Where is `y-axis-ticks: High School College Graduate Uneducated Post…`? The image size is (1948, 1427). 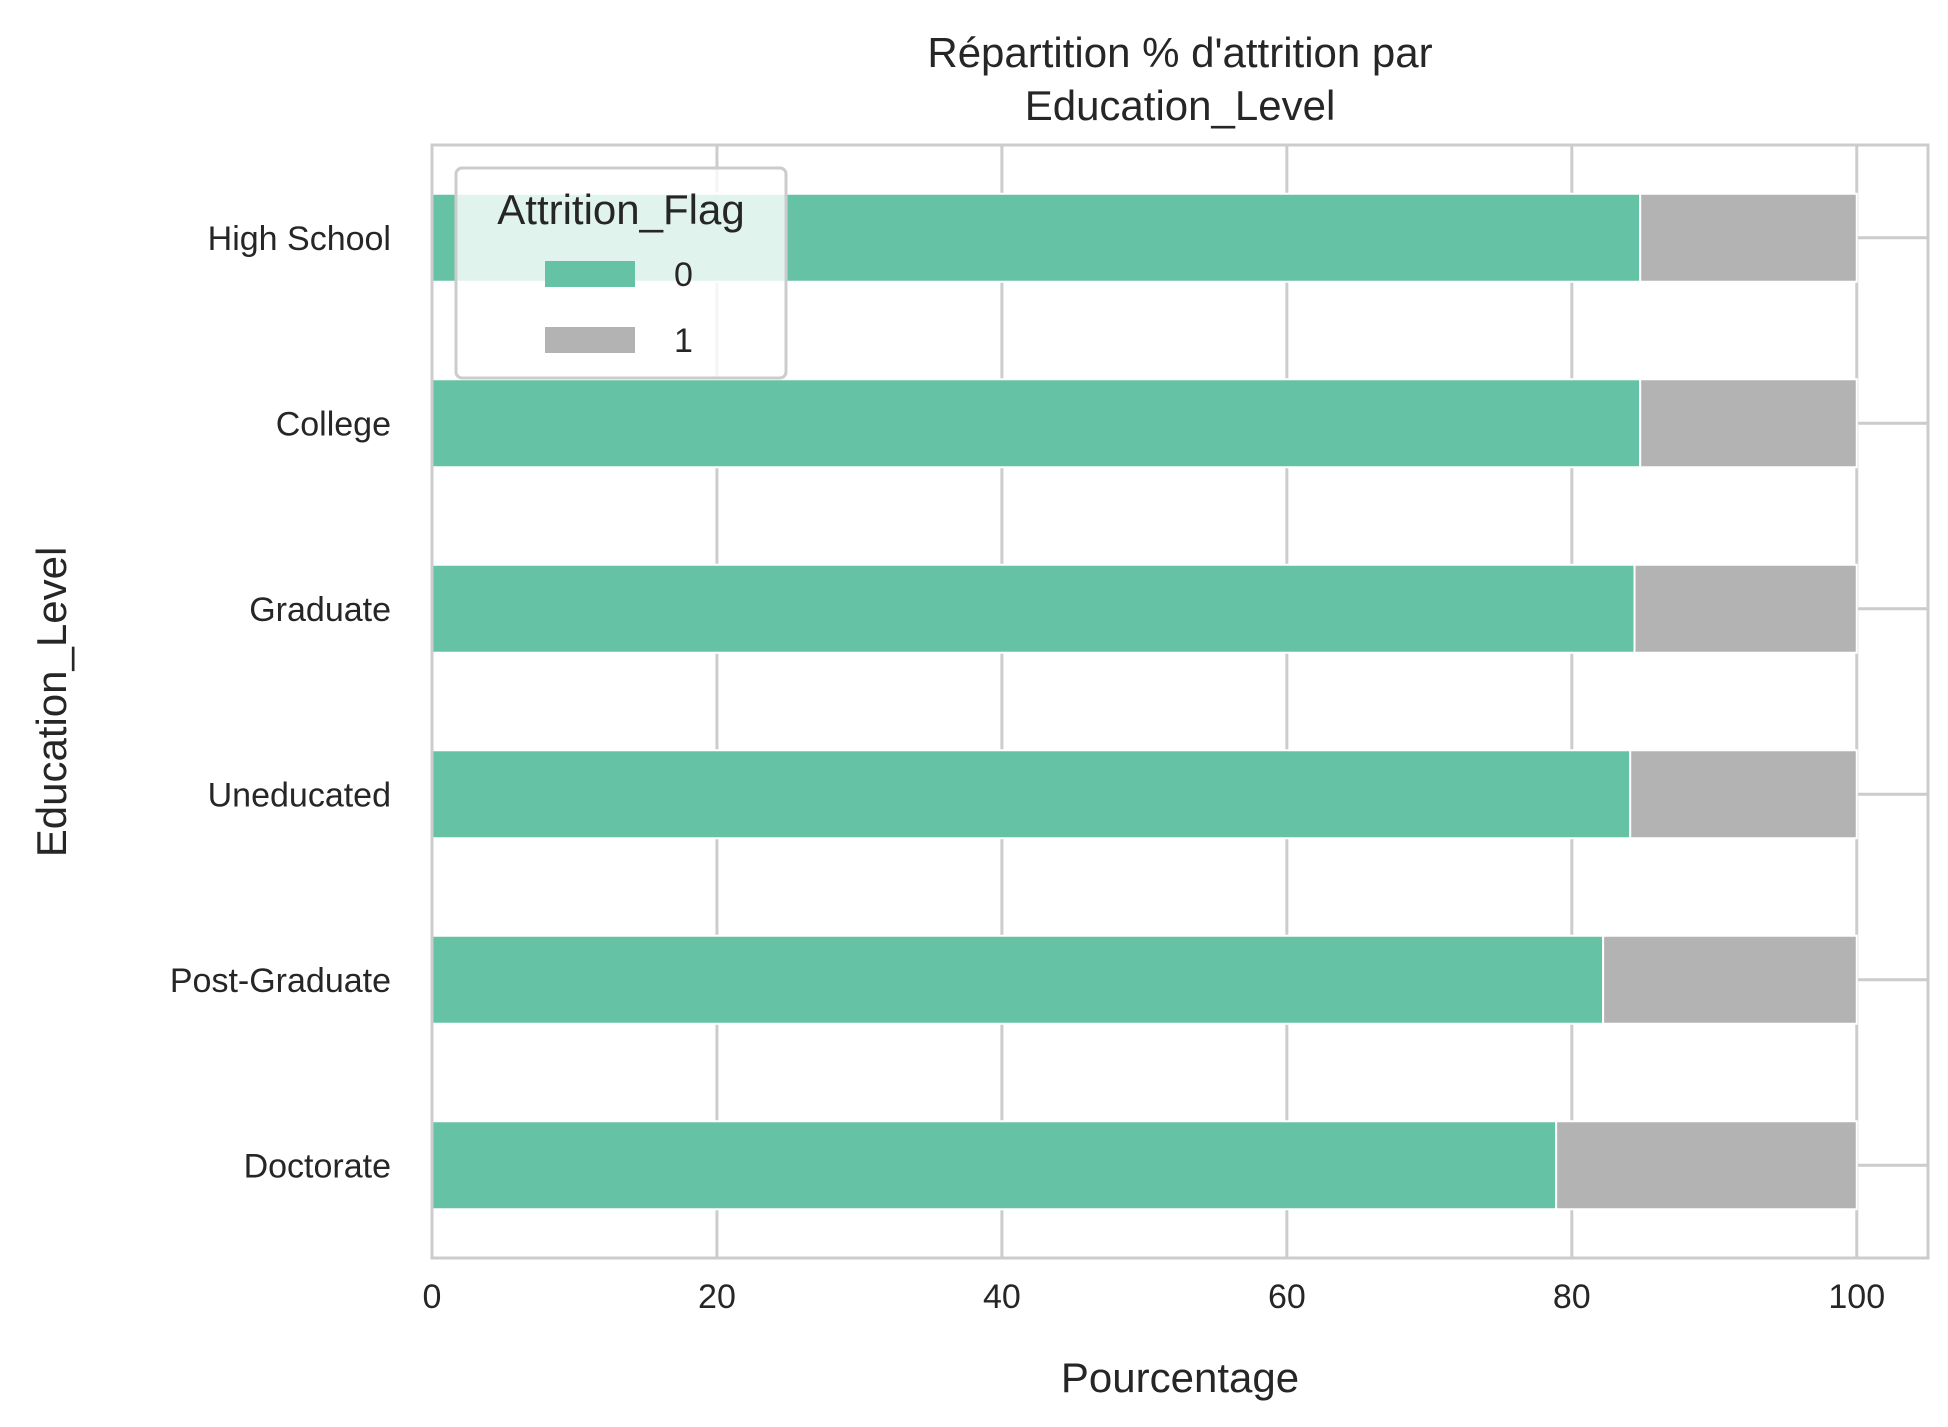
y-axis-ticks: High School College Graduate Uneducated Post… is located at coordinates (280, 703).